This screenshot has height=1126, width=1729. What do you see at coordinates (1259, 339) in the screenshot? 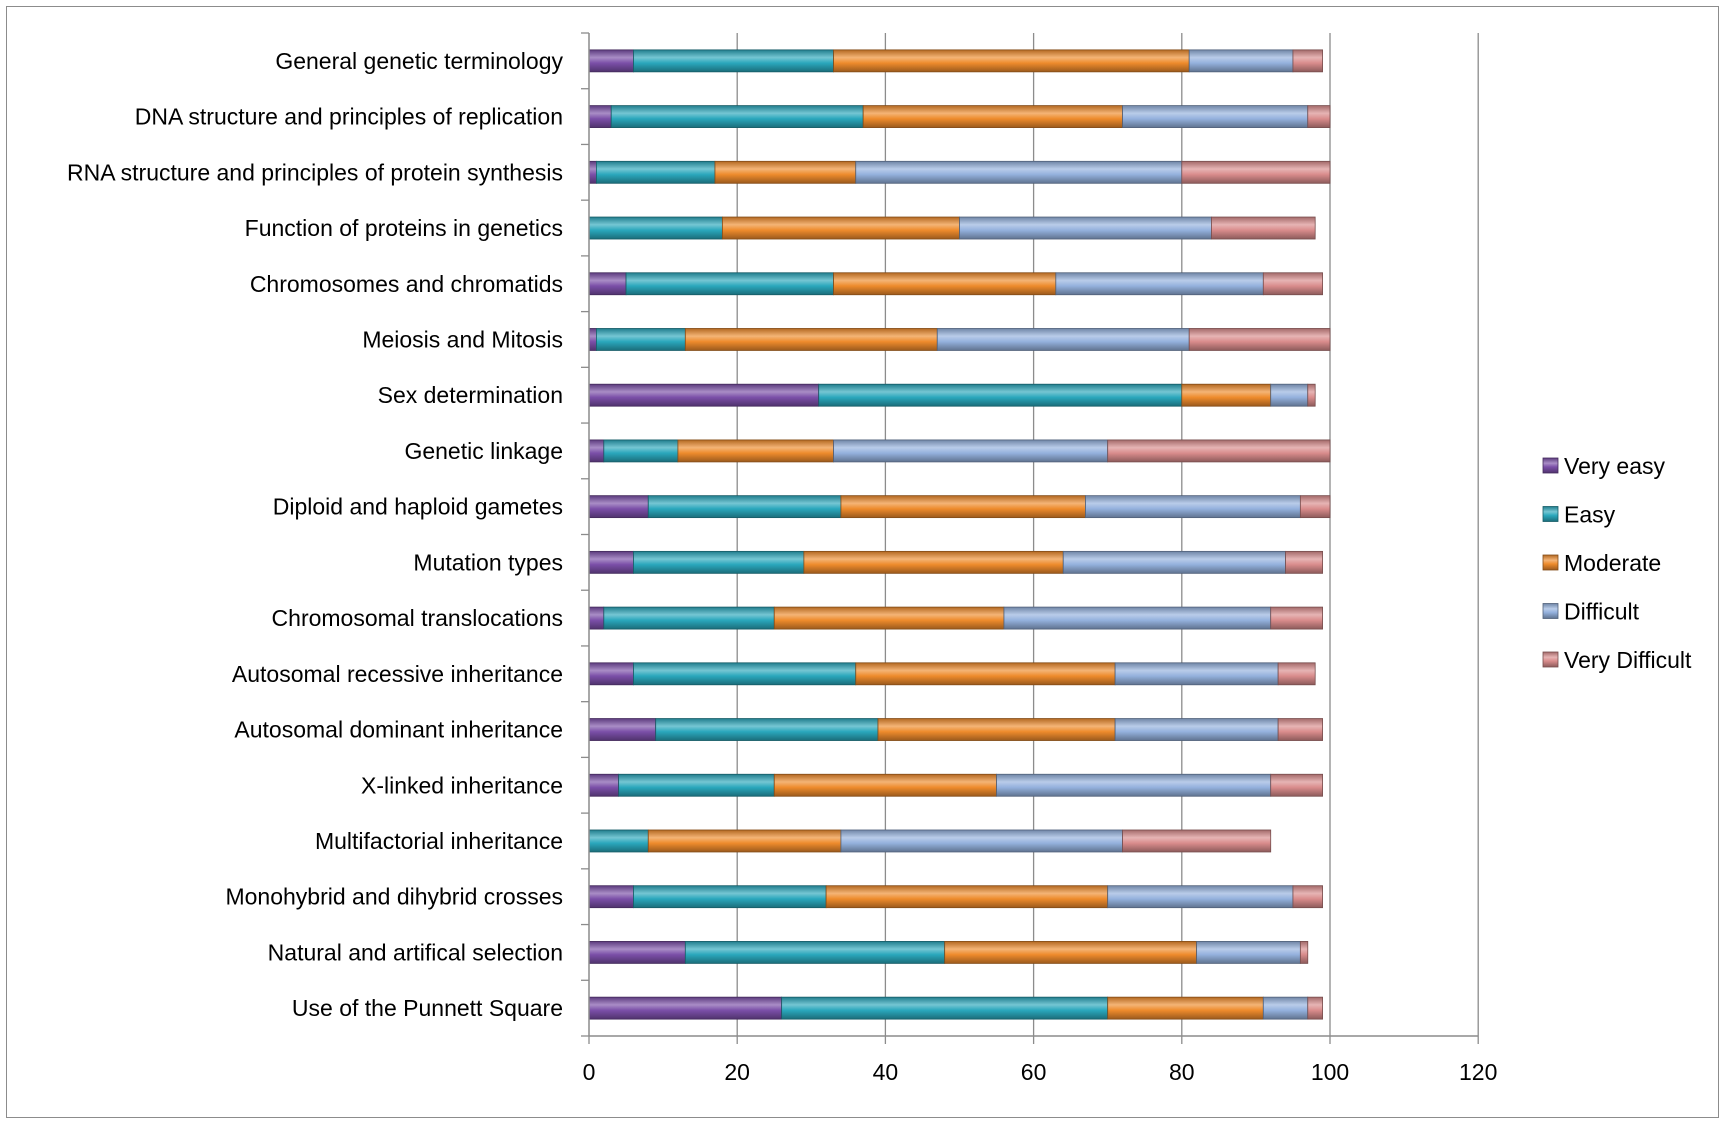
I see `bar-meiosis-and-mitosis-very-difficult` at bounding box center [1259, 339].